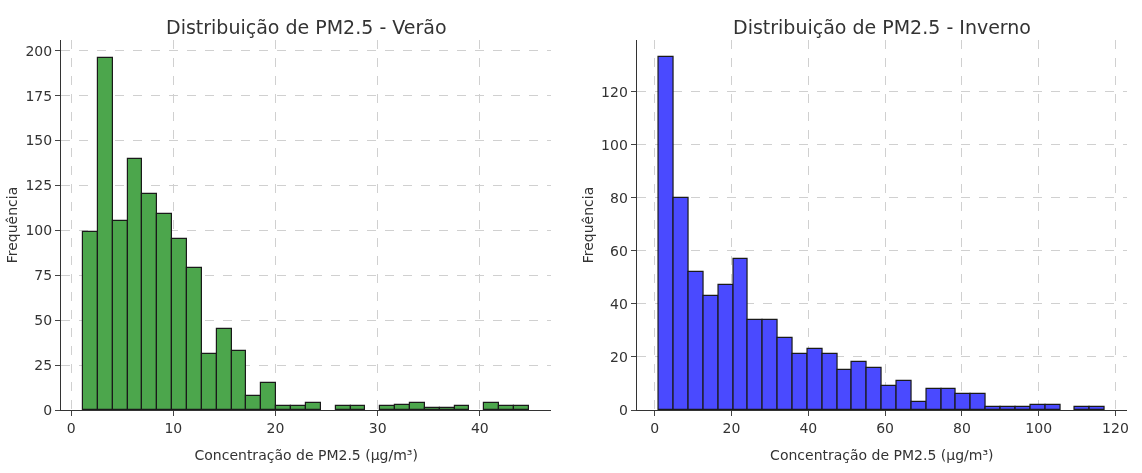 The height and width of the screenshot is (473, 1142). What do you see at coordinates (882, 27) in the screenshot?
I see `chart-title: Distribuição de PM2.5 - Inverno` at bounding box center [882, 27].